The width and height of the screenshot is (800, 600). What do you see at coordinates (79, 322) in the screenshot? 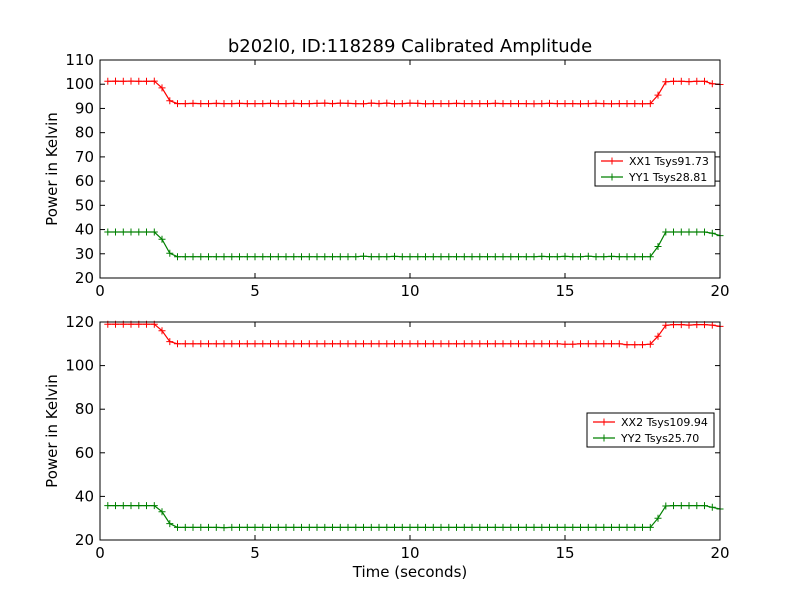
I see `y-tick-label: 120` at bounding box center [79, 322].